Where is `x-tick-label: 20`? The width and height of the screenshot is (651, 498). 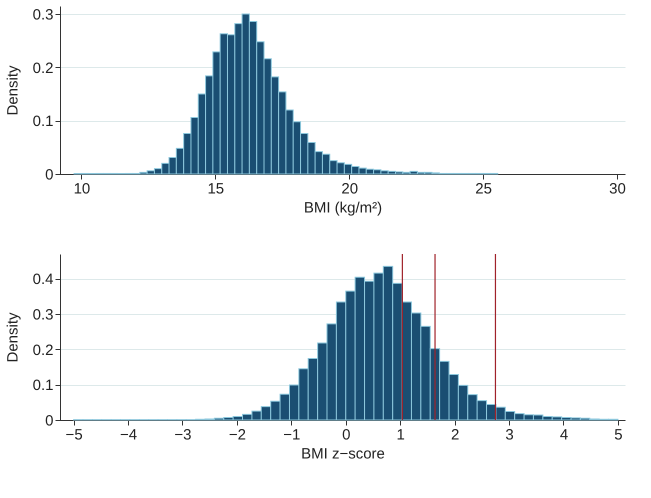
x-tick-label: 20 is located at coordinates (349, 189).